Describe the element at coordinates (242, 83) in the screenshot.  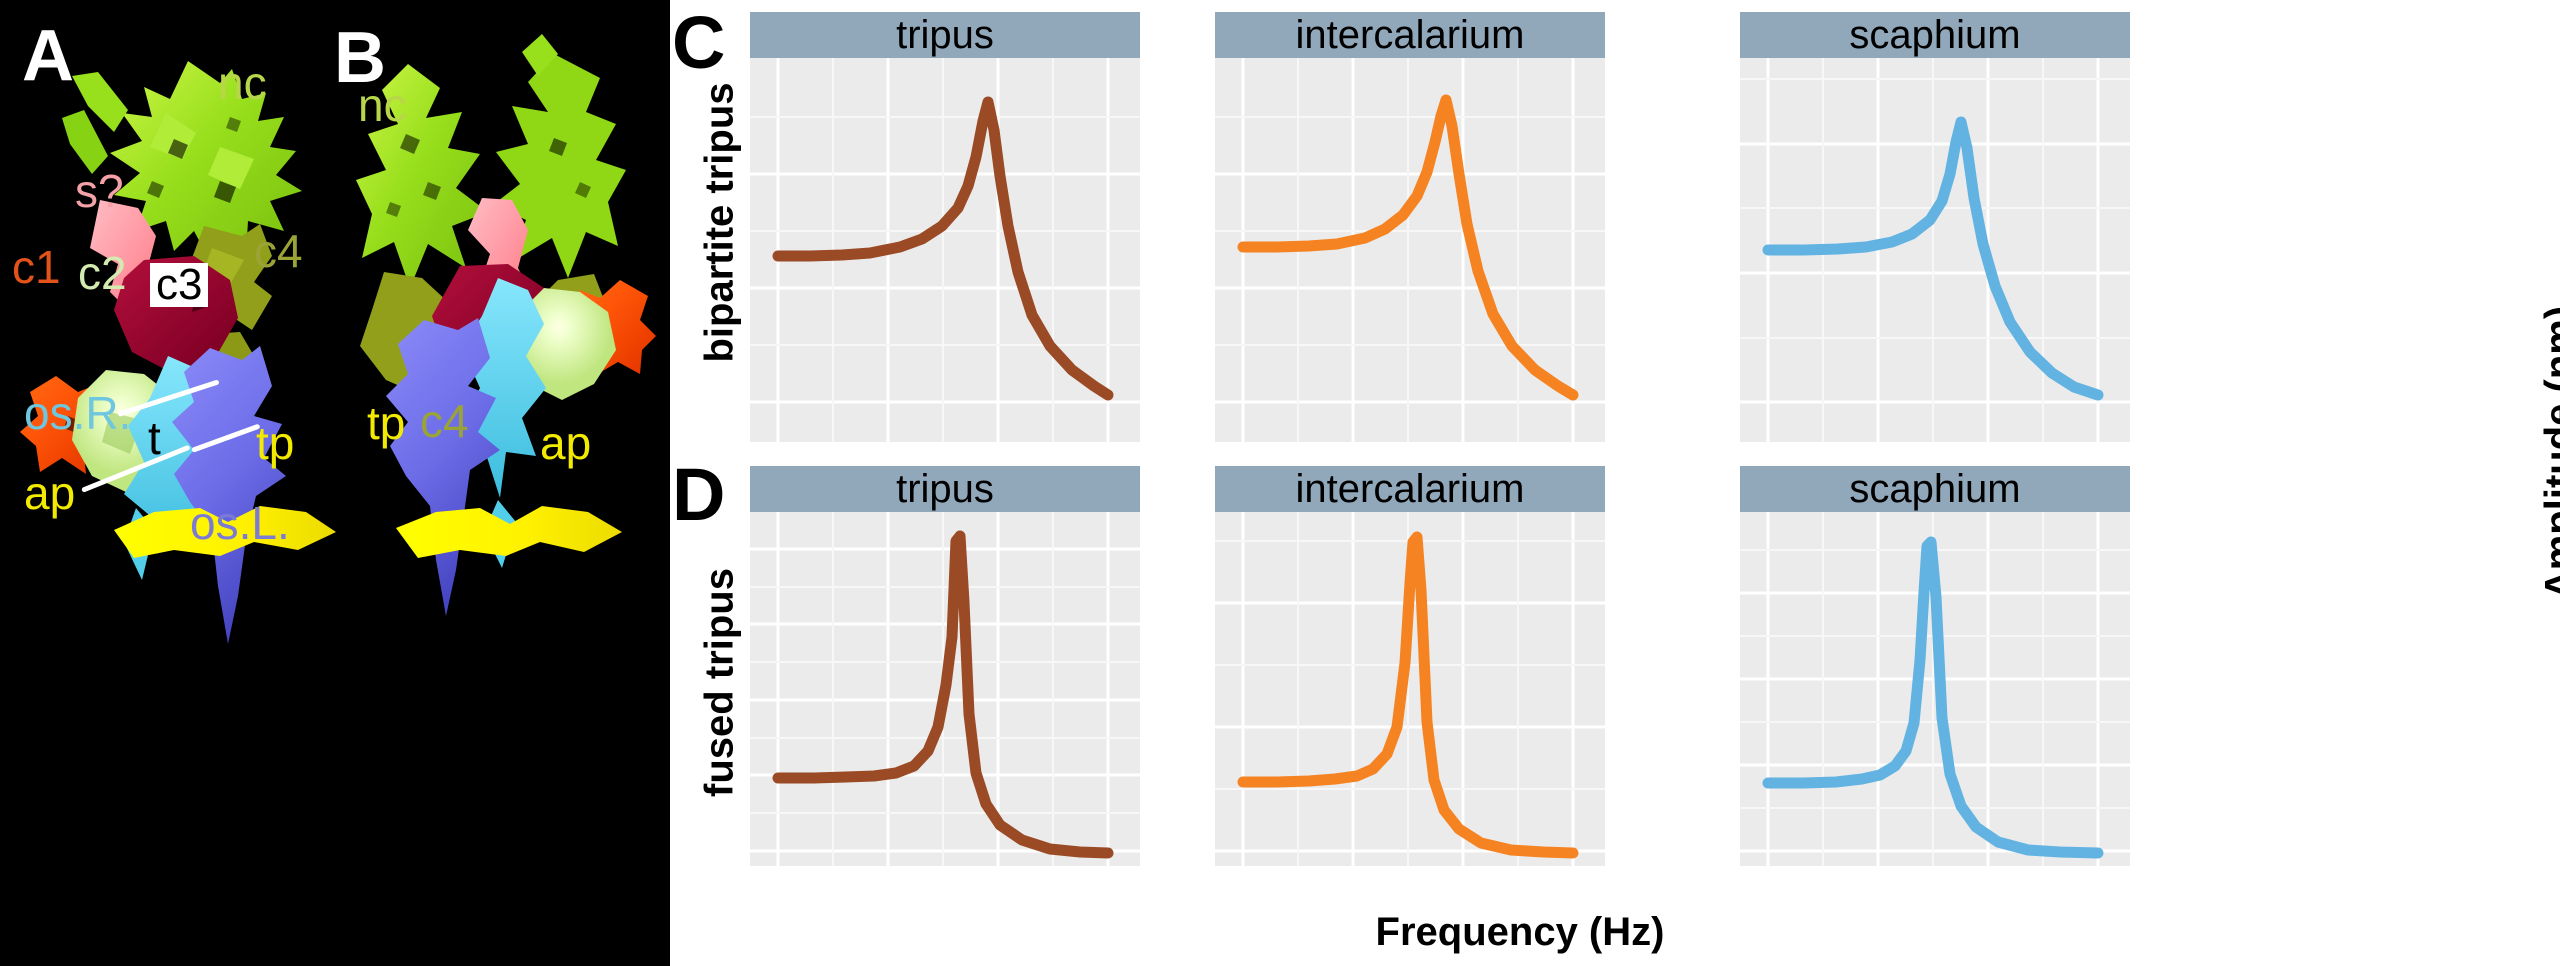
I see `label-nc-a: nc` at that location.